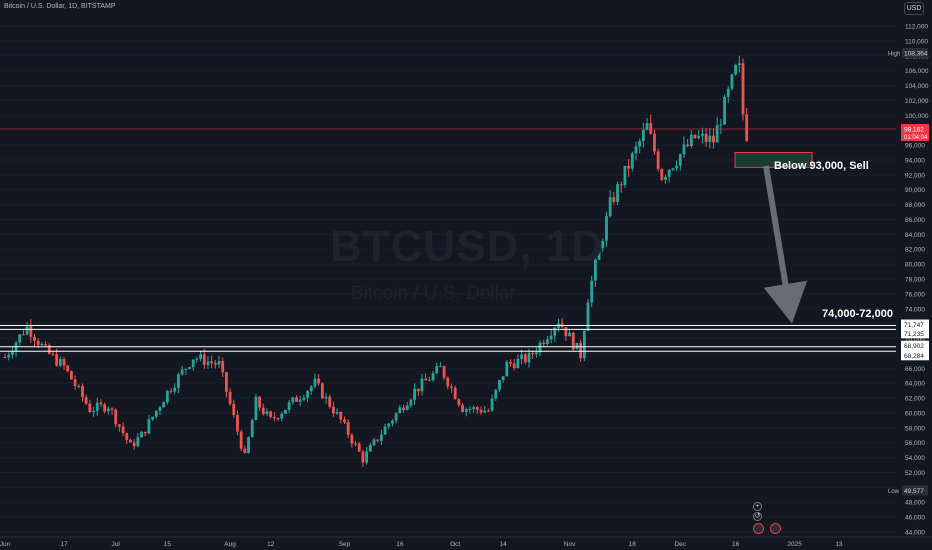 Image resolution: width=932 pixels, height=550 pixels. What do you see at coordinates (785, 244) in the screenshot?
I see `target-arrow` at bounding box center [785, 244].